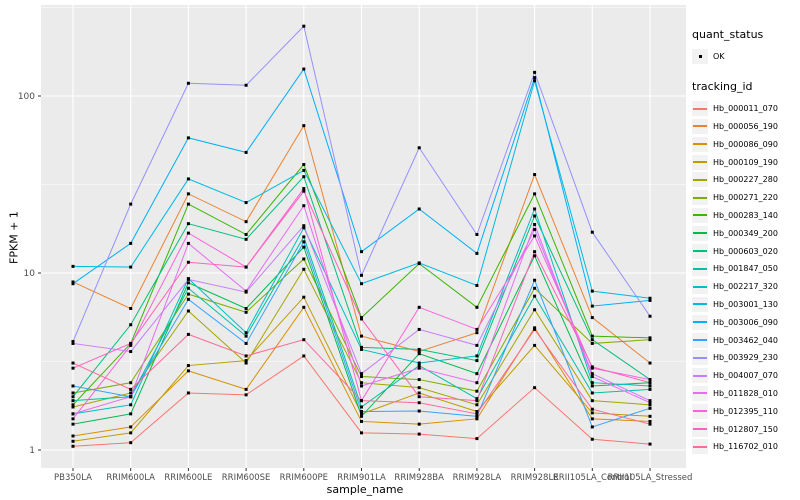 Image resolution: width=800 pixels, height=500 pixels. Describe the element at coordinates (745, 162) in the screenshot. I see `legend-item-Hb_000109_190: Hb_000109_190` at that location.